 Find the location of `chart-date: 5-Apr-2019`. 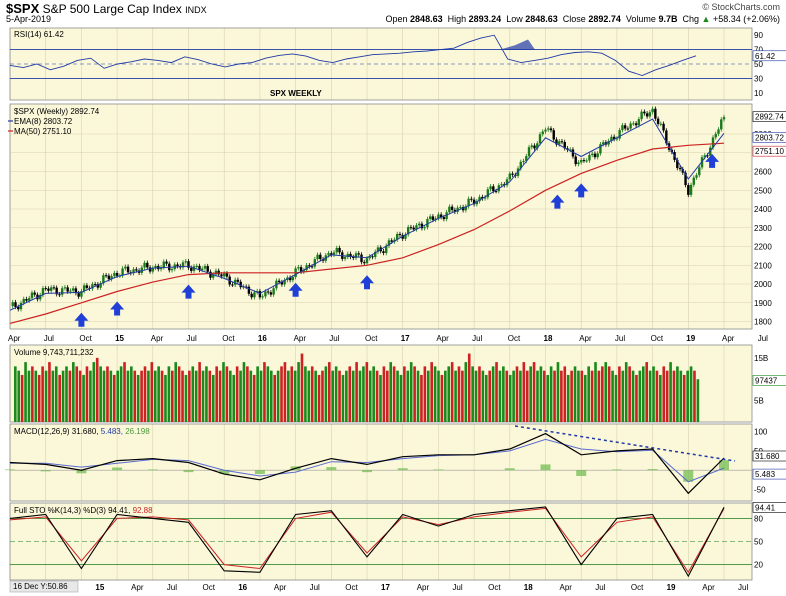

chart-date: 5-Apr-2019 is located at coordinates (29, 19).